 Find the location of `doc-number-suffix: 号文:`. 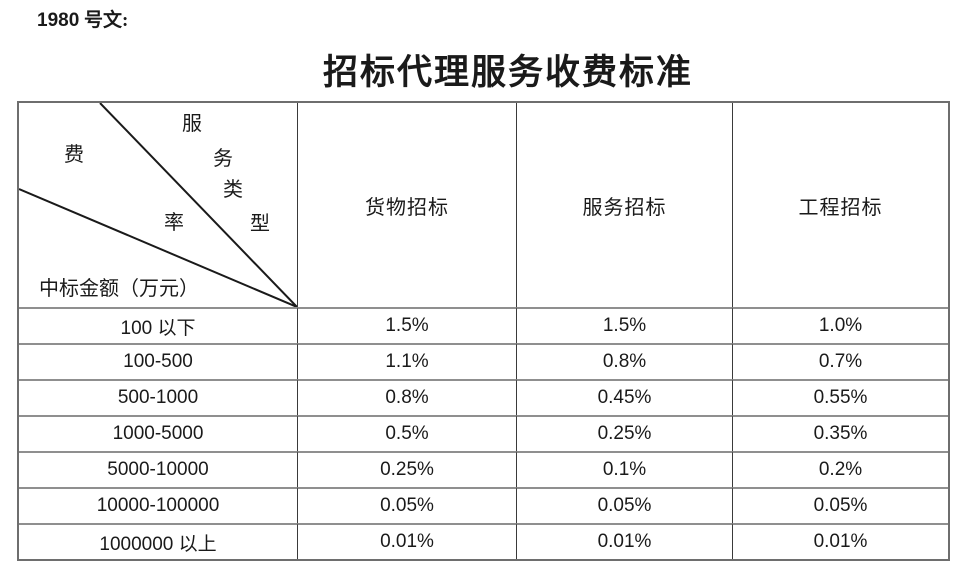

doc-number-suffix: 号文: is located at coordinates (104, 20).